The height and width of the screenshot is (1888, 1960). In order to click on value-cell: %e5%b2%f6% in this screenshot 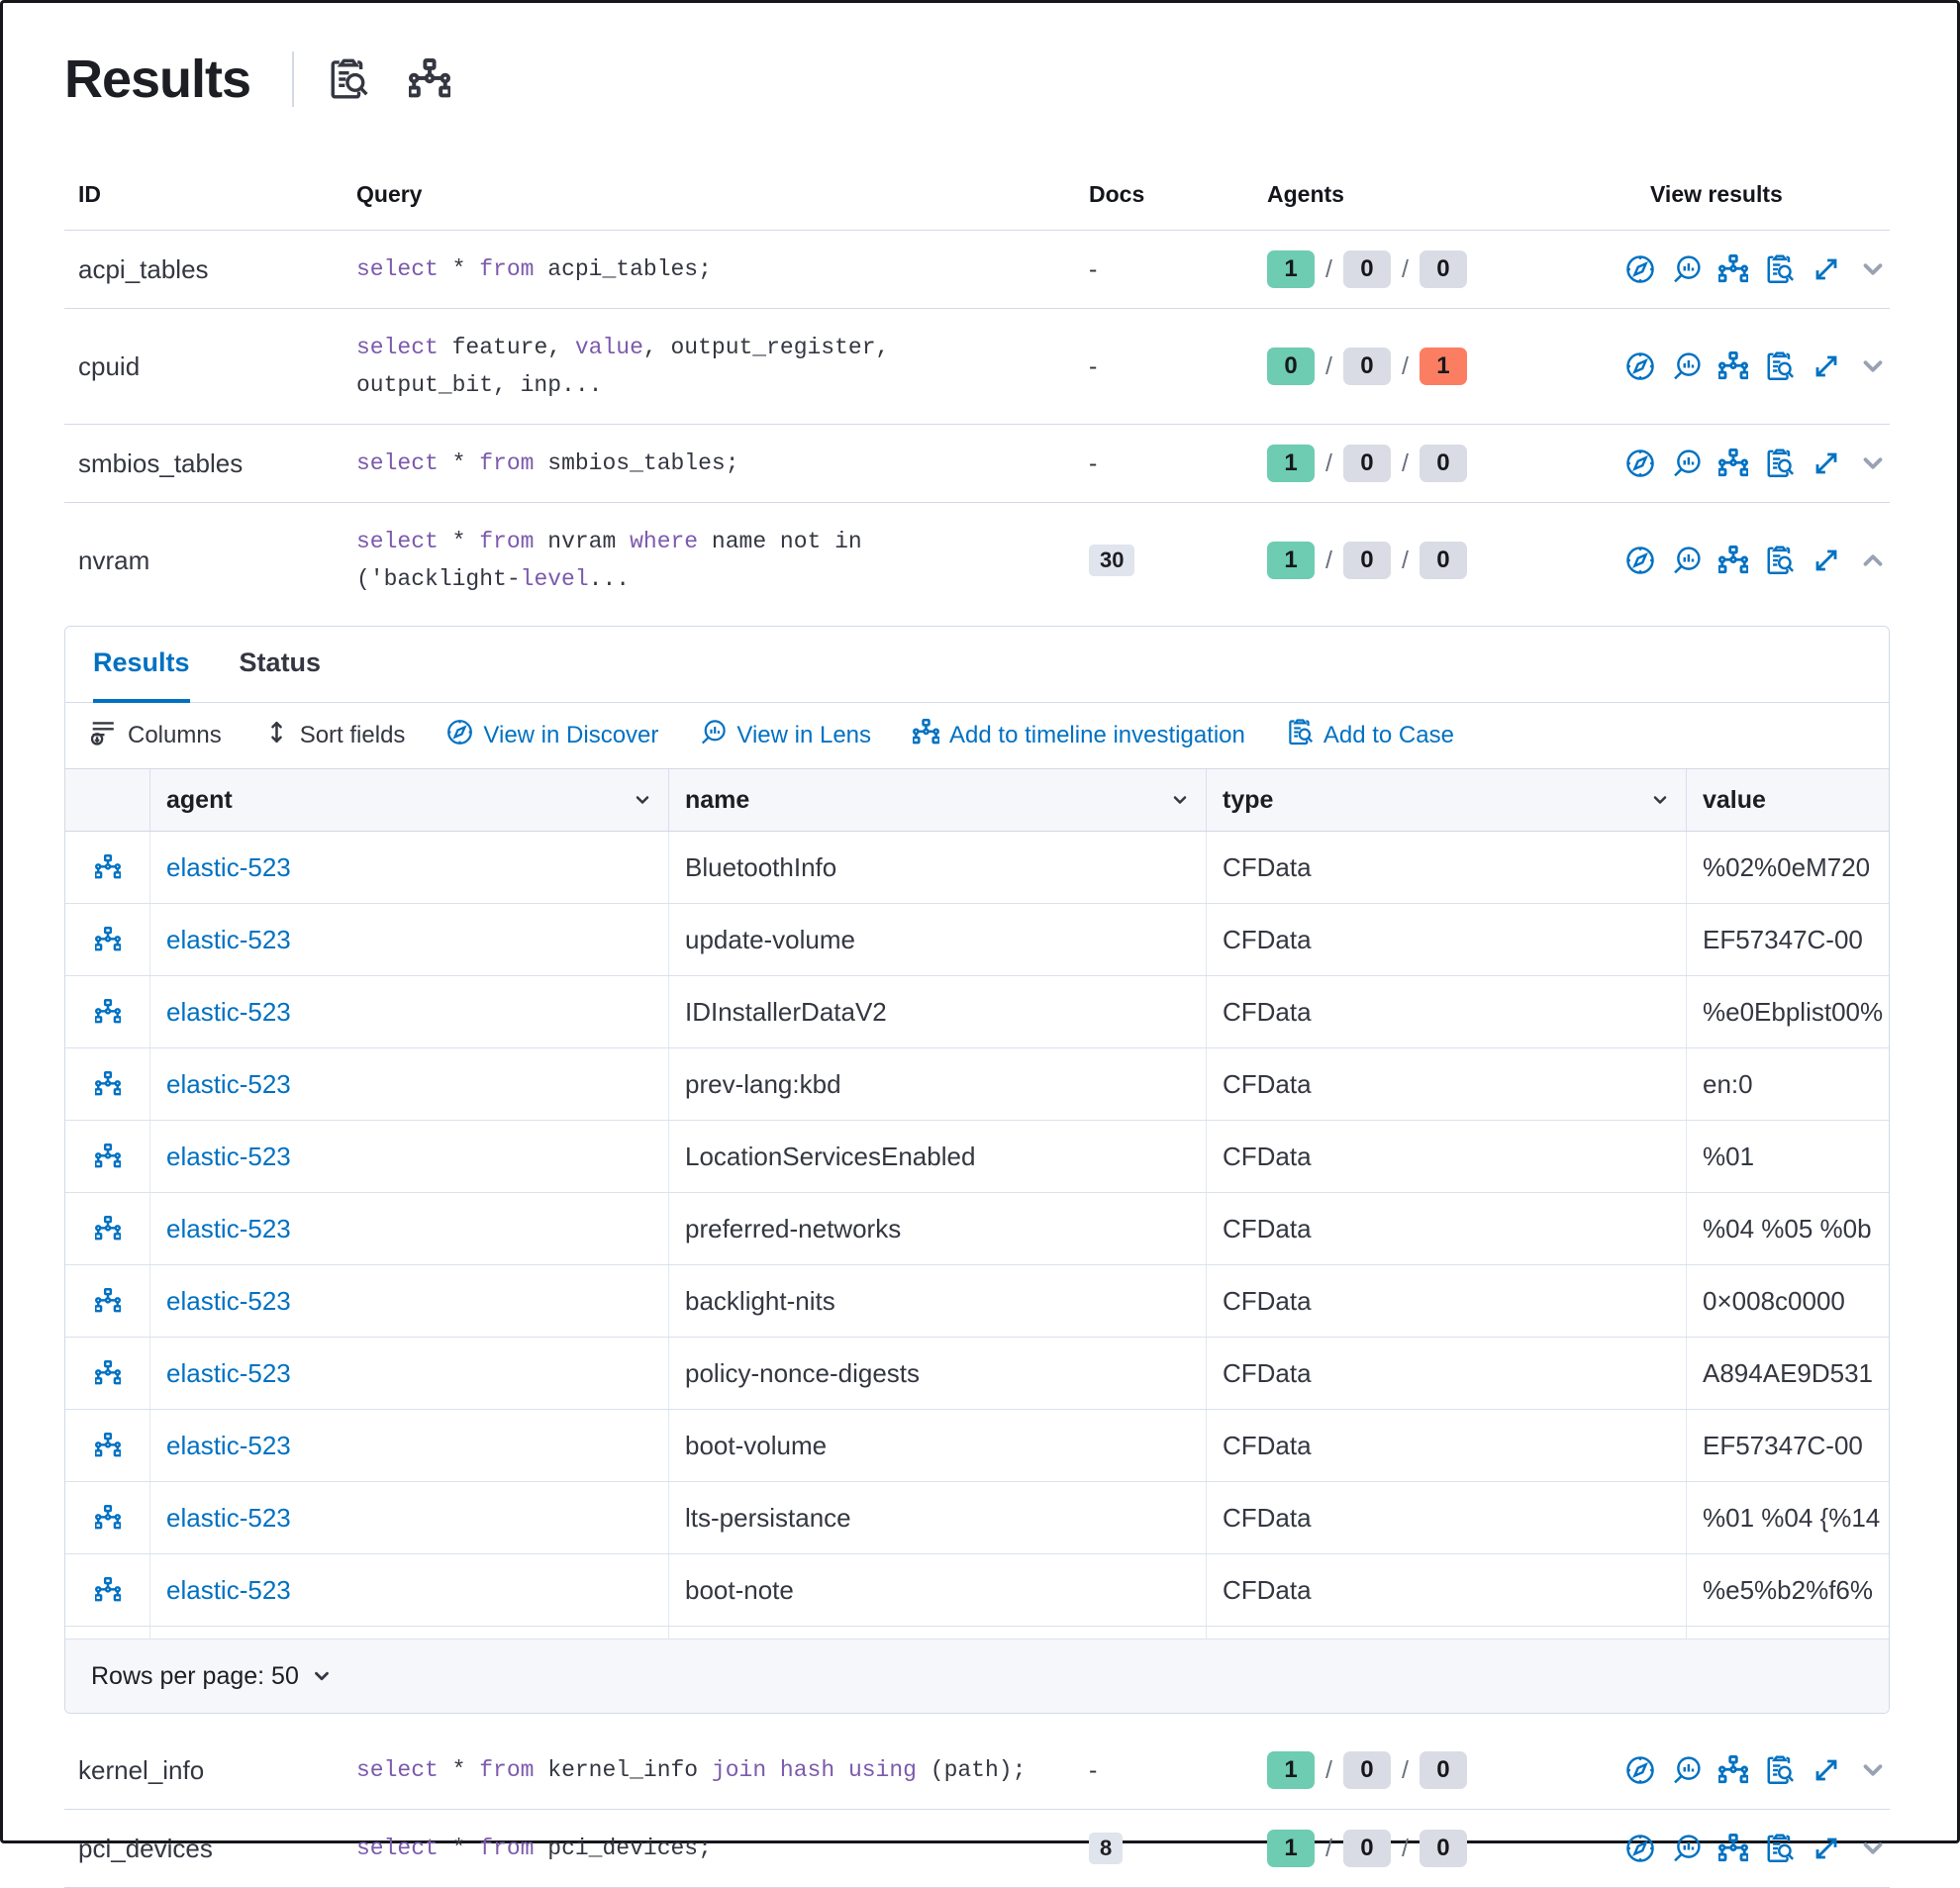, I will do `click(1788, 1590)`.